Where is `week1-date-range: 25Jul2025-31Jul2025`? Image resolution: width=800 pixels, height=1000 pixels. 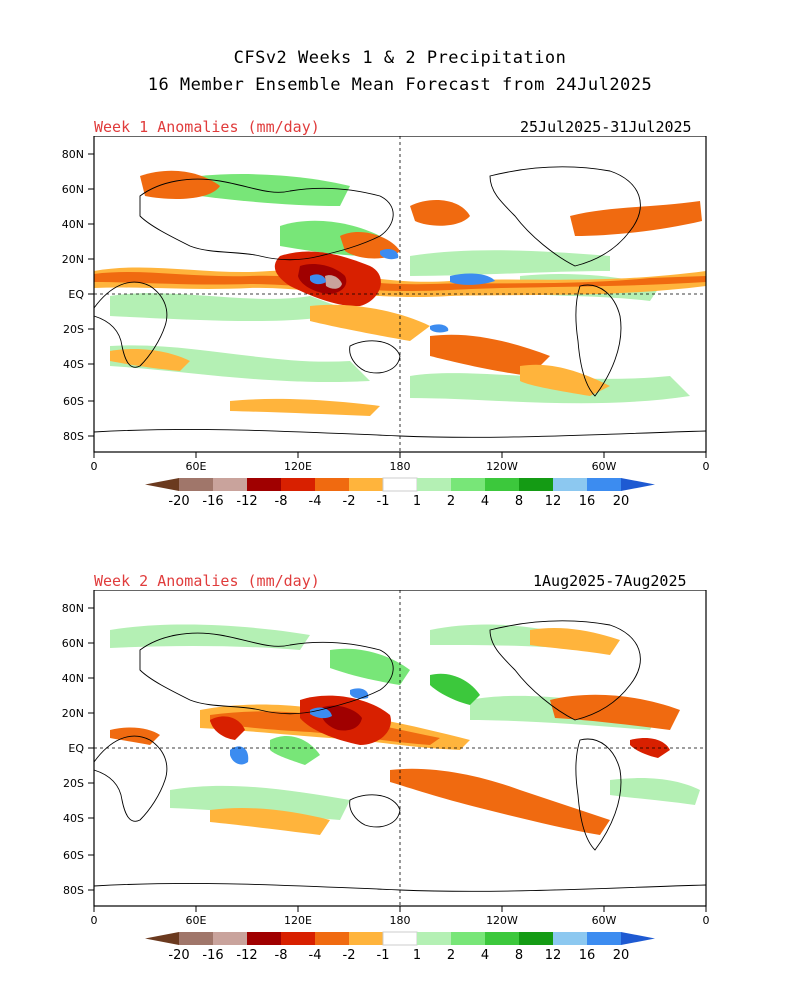 week1-date-range: 25Jul2025-31Jul2025 is located at coordinates (606, 127).